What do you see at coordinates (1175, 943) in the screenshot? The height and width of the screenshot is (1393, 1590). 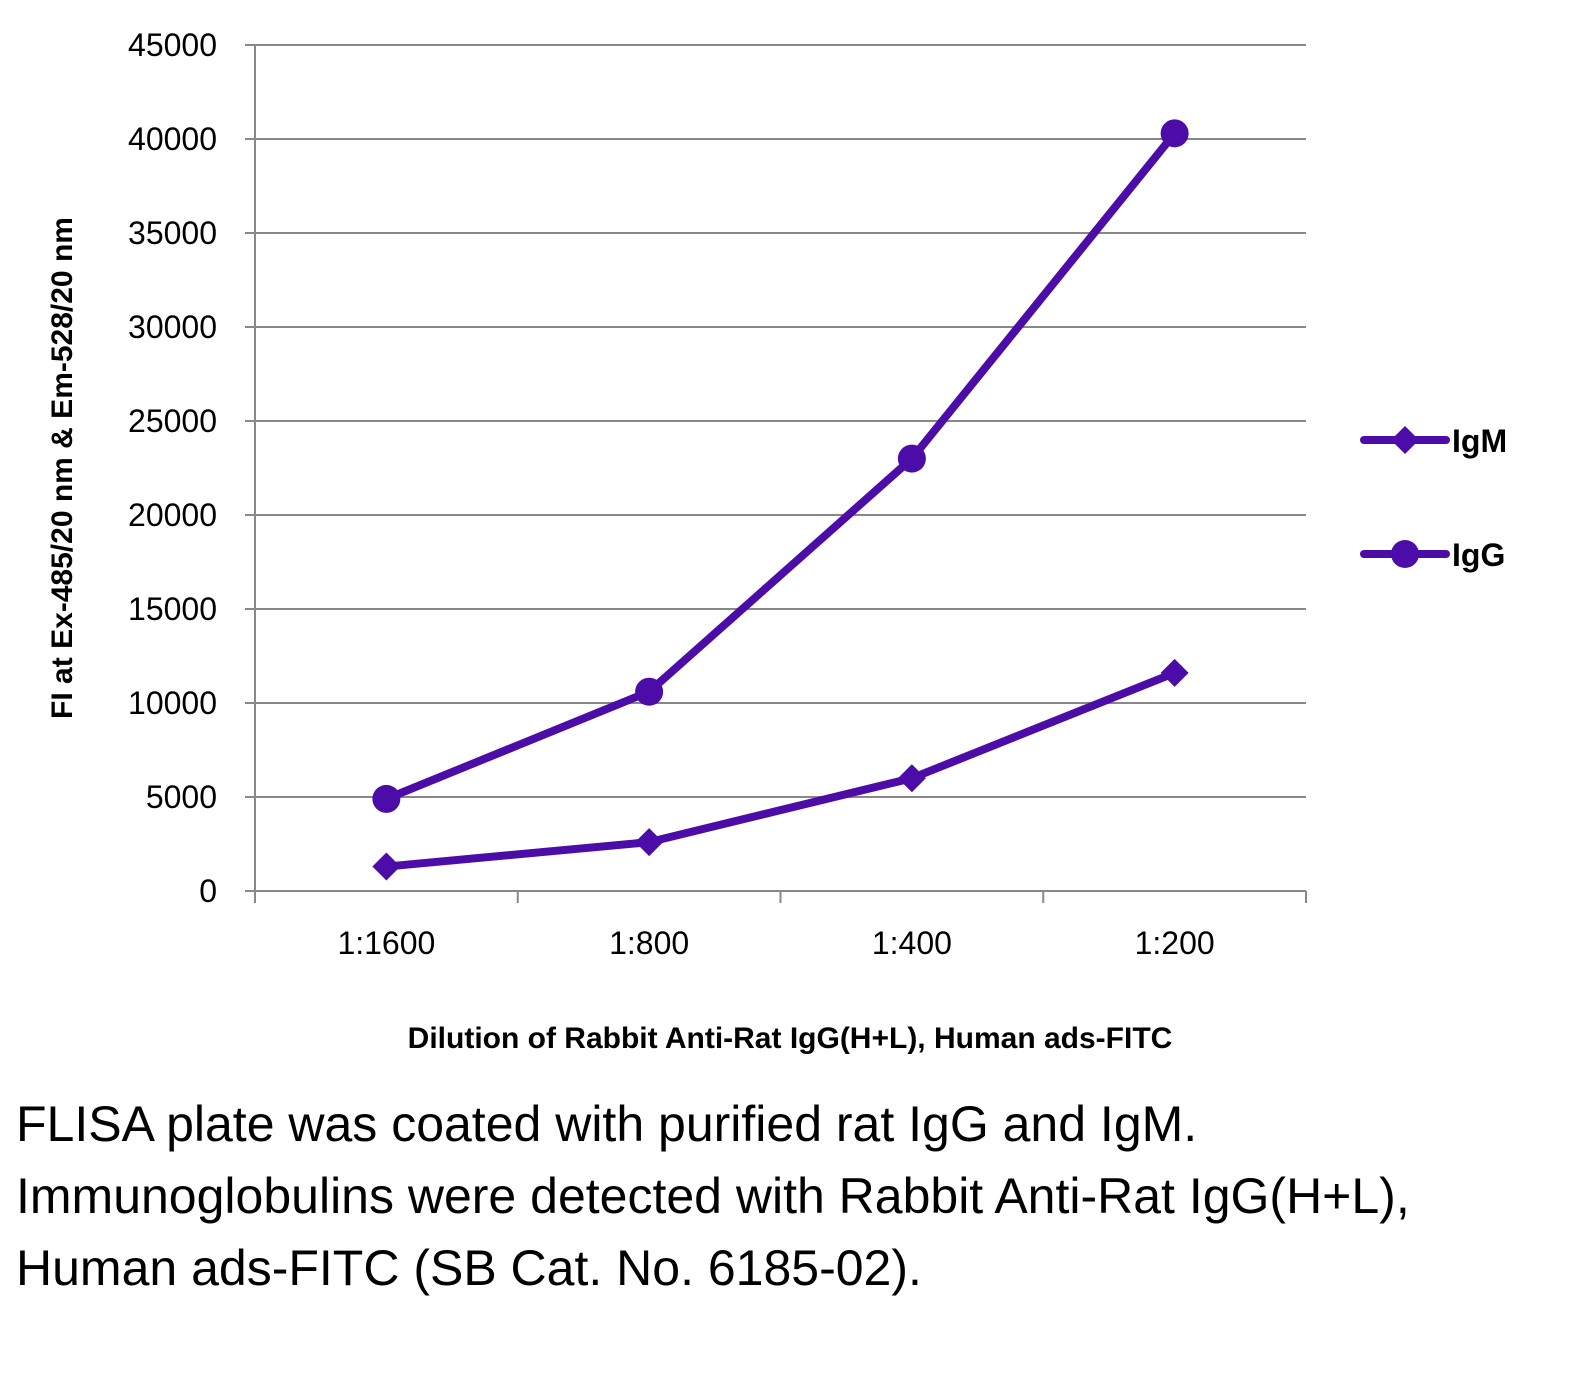 I see `x-tick-label: 1:200` at bounding box center [1175, 943].